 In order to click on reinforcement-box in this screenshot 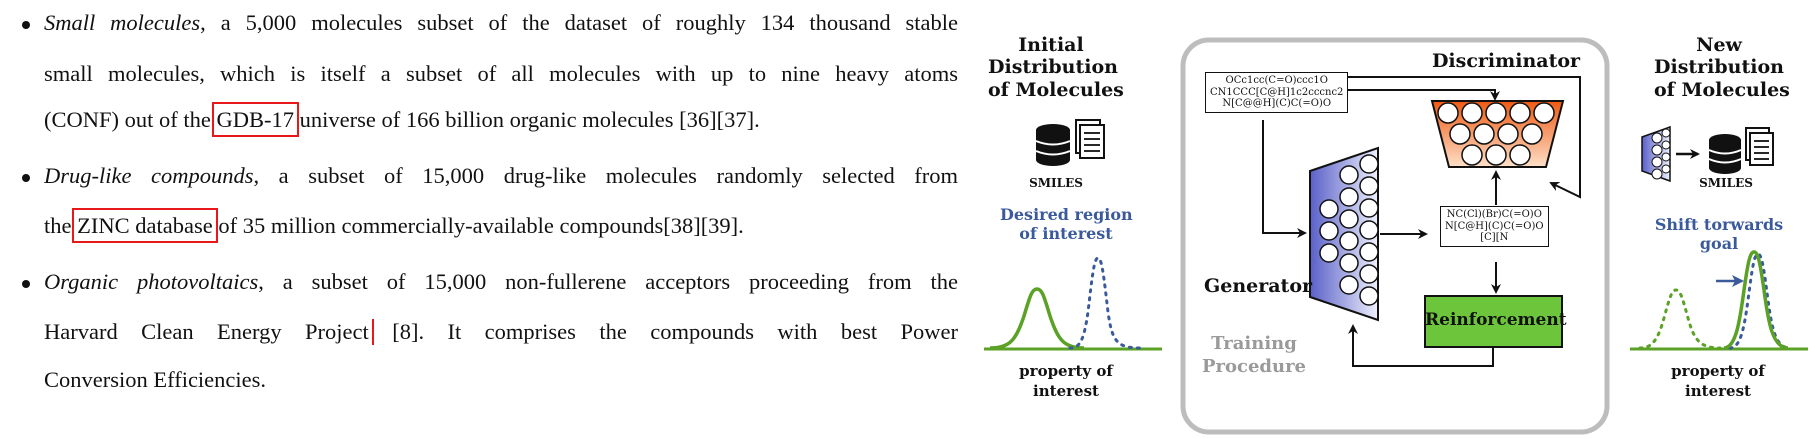, I will do `click(1493, 321)`.